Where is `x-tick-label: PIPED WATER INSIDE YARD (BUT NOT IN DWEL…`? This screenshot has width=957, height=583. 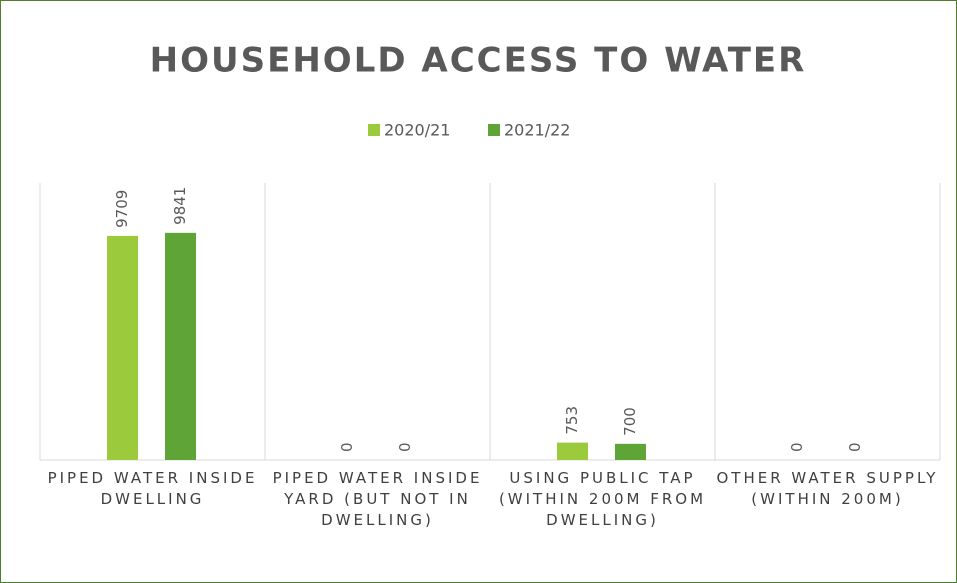
x-tick-label: PIPED WATER INSIDE YARD (BUT NOT IN DWEL… is located at coordinates (377, 499).